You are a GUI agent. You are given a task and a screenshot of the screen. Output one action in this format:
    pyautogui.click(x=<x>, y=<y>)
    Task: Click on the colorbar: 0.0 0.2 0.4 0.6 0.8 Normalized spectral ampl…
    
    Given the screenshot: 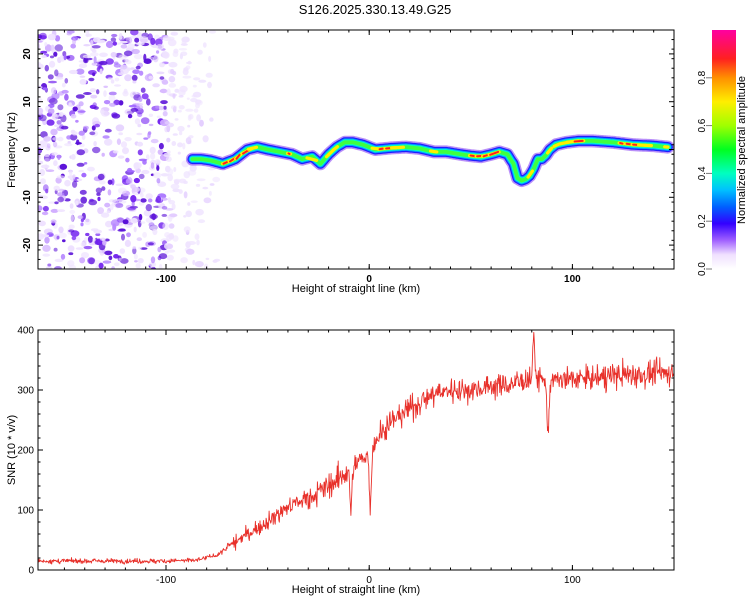 What is the action you would take?
    pyautogui.click(x=722, y=153)
    